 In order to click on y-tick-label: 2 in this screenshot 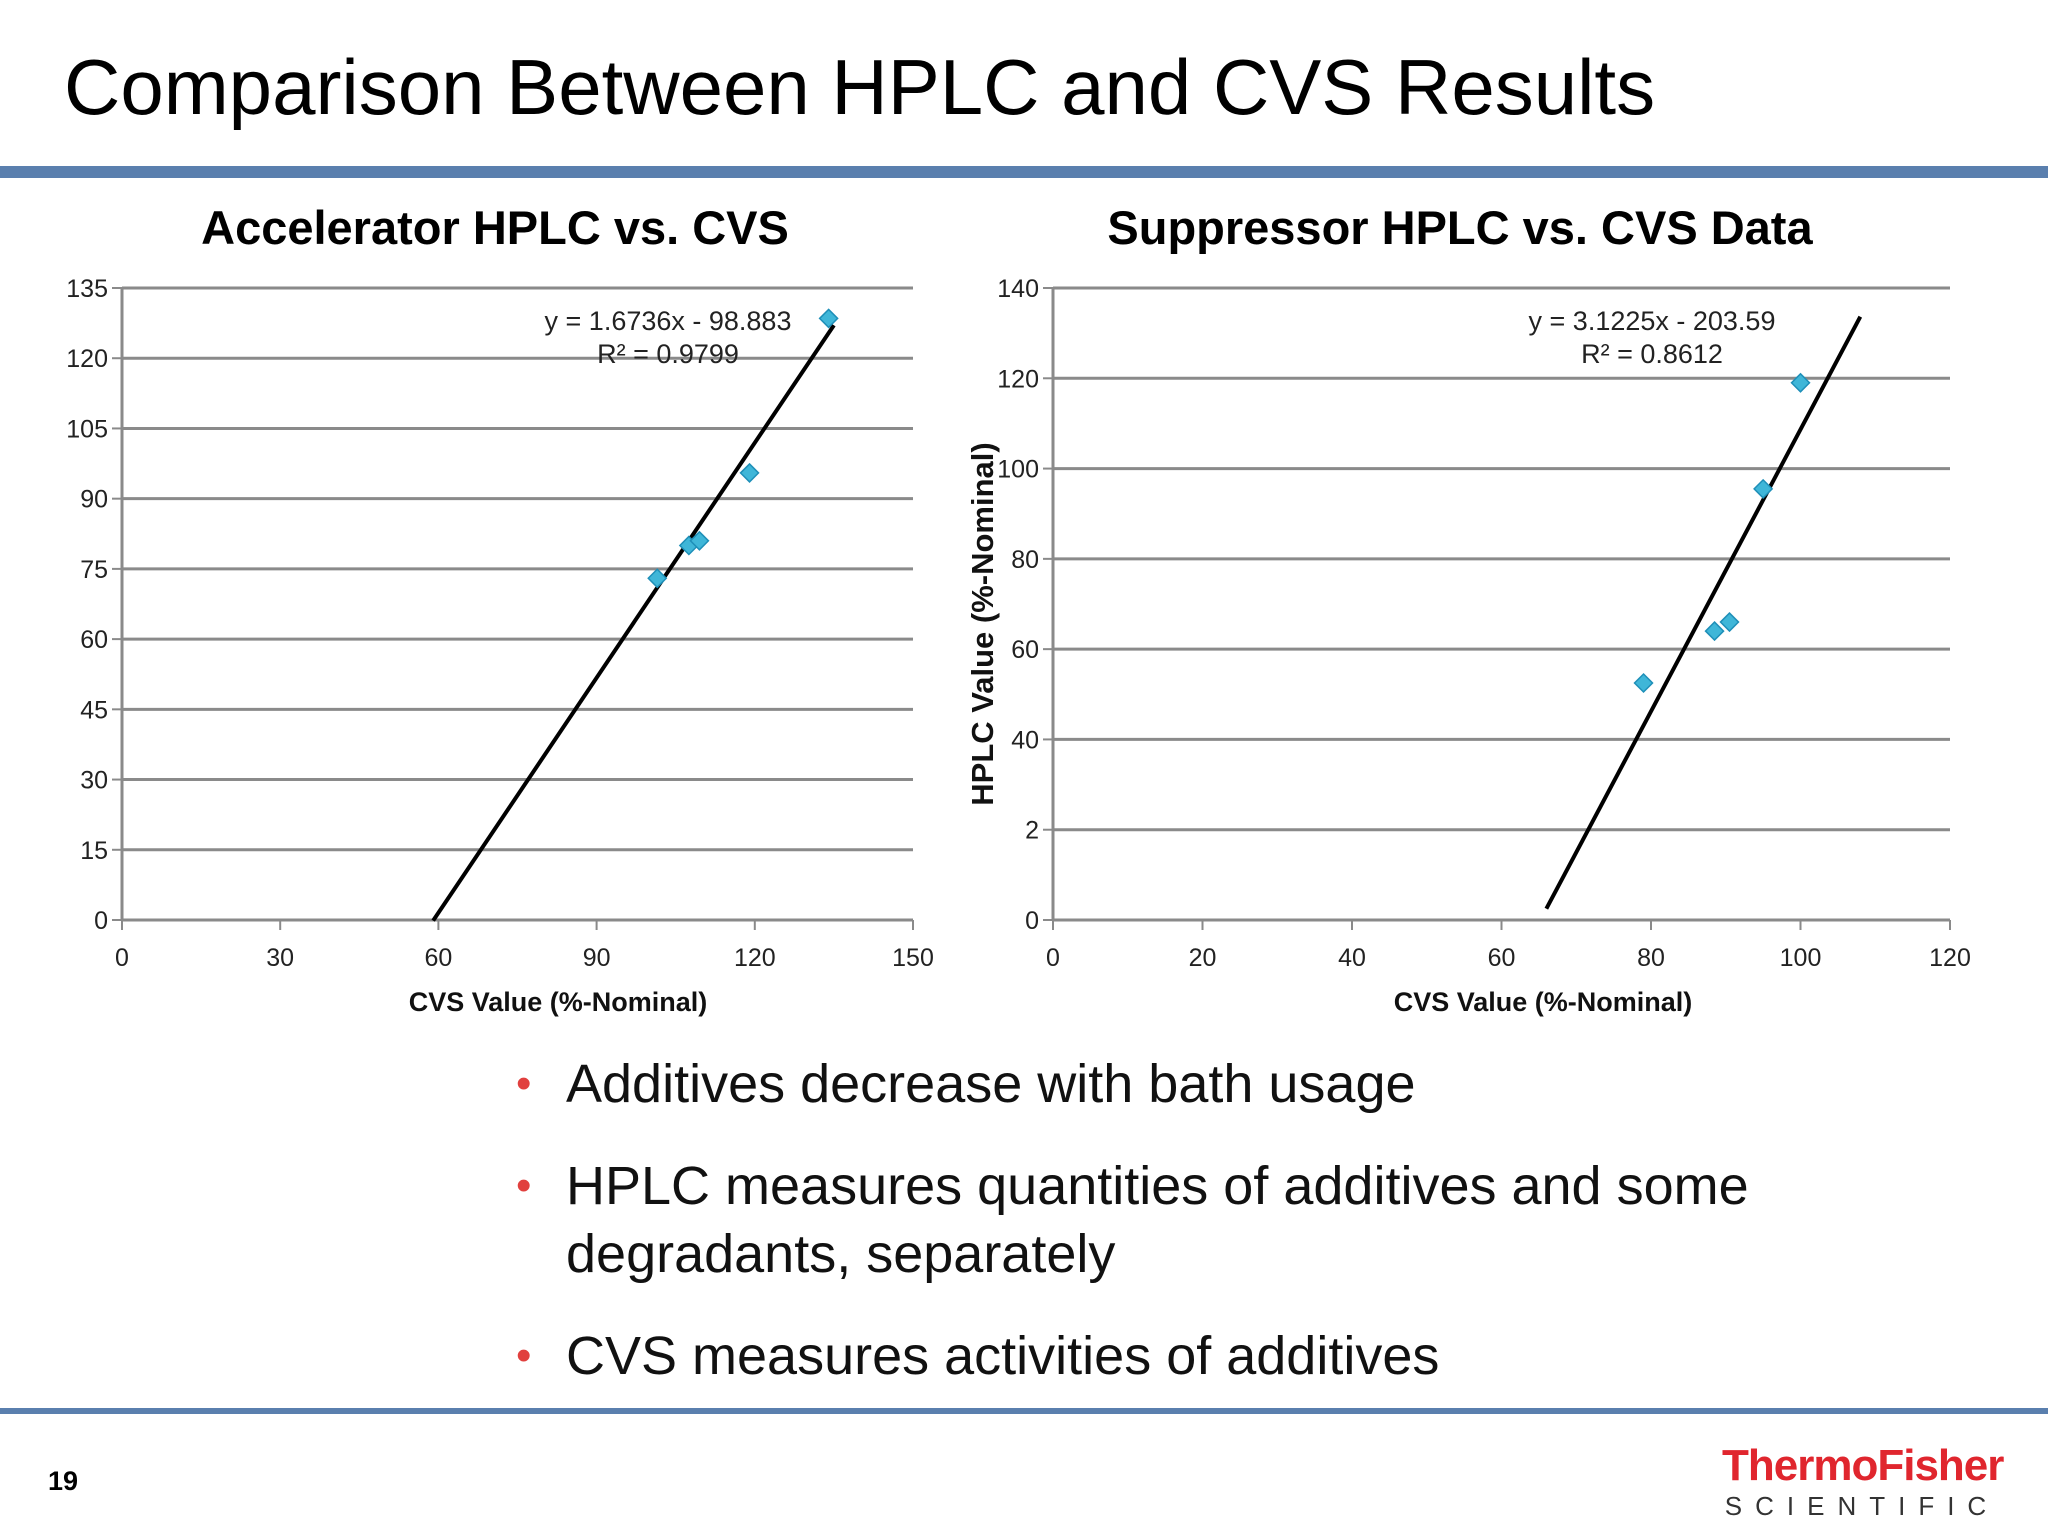, I will do `click(1032, 831)`.